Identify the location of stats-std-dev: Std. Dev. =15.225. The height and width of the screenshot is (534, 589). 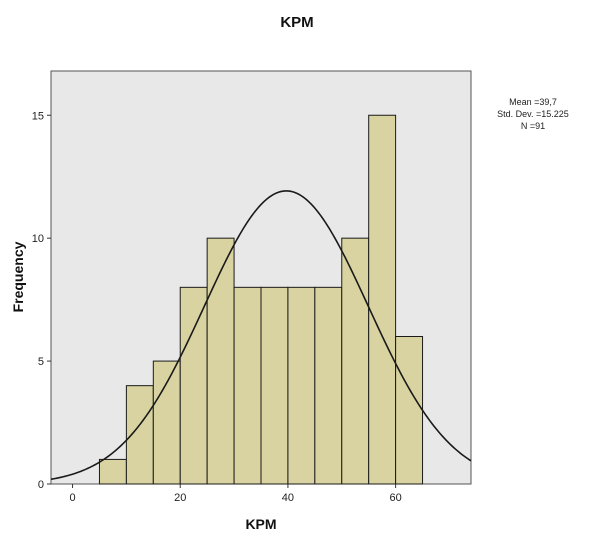
(533, 114).